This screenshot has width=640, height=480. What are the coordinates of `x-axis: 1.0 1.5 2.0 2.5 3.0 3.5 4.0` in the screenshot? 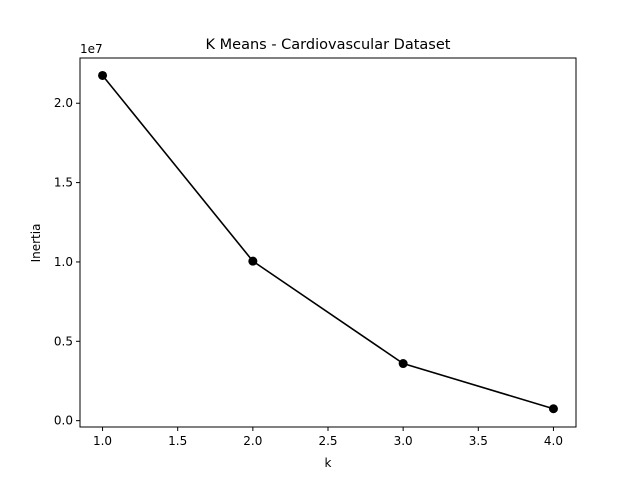 It's located at (328, 437).